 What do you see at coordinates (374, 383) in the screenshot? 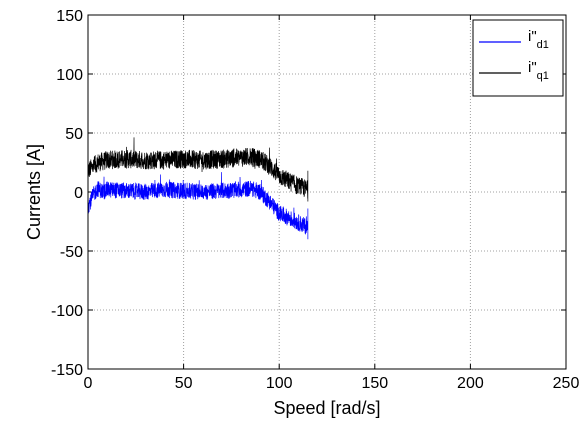
I see `x-tick-label: 150` at bounding box center [374, 383].